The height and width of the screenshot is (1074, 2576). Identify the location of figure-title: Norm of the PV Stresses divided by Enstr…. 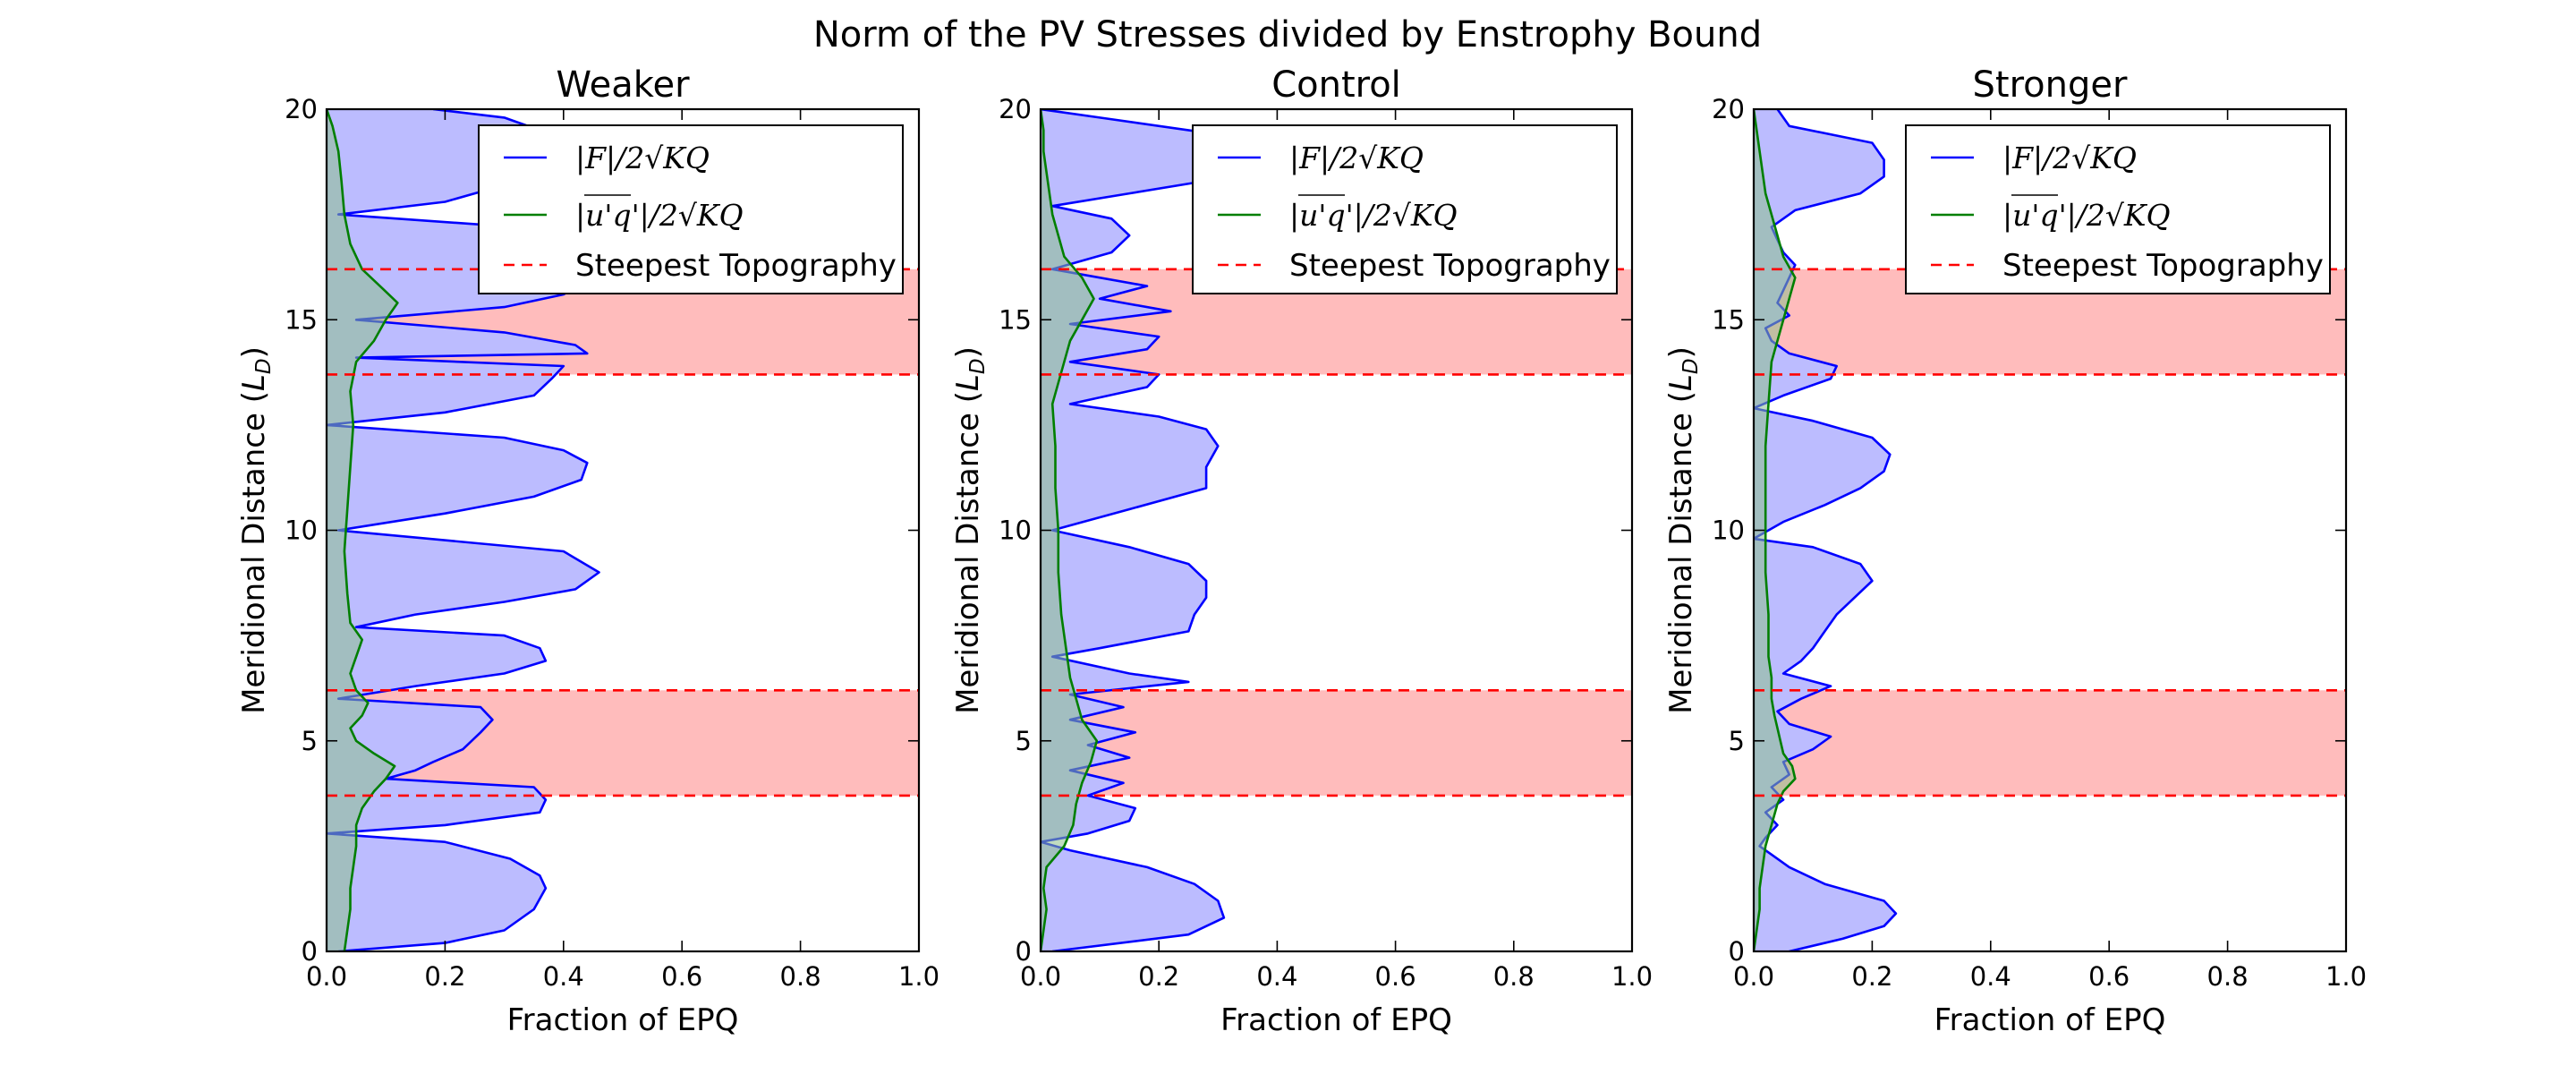
(1287, 34).